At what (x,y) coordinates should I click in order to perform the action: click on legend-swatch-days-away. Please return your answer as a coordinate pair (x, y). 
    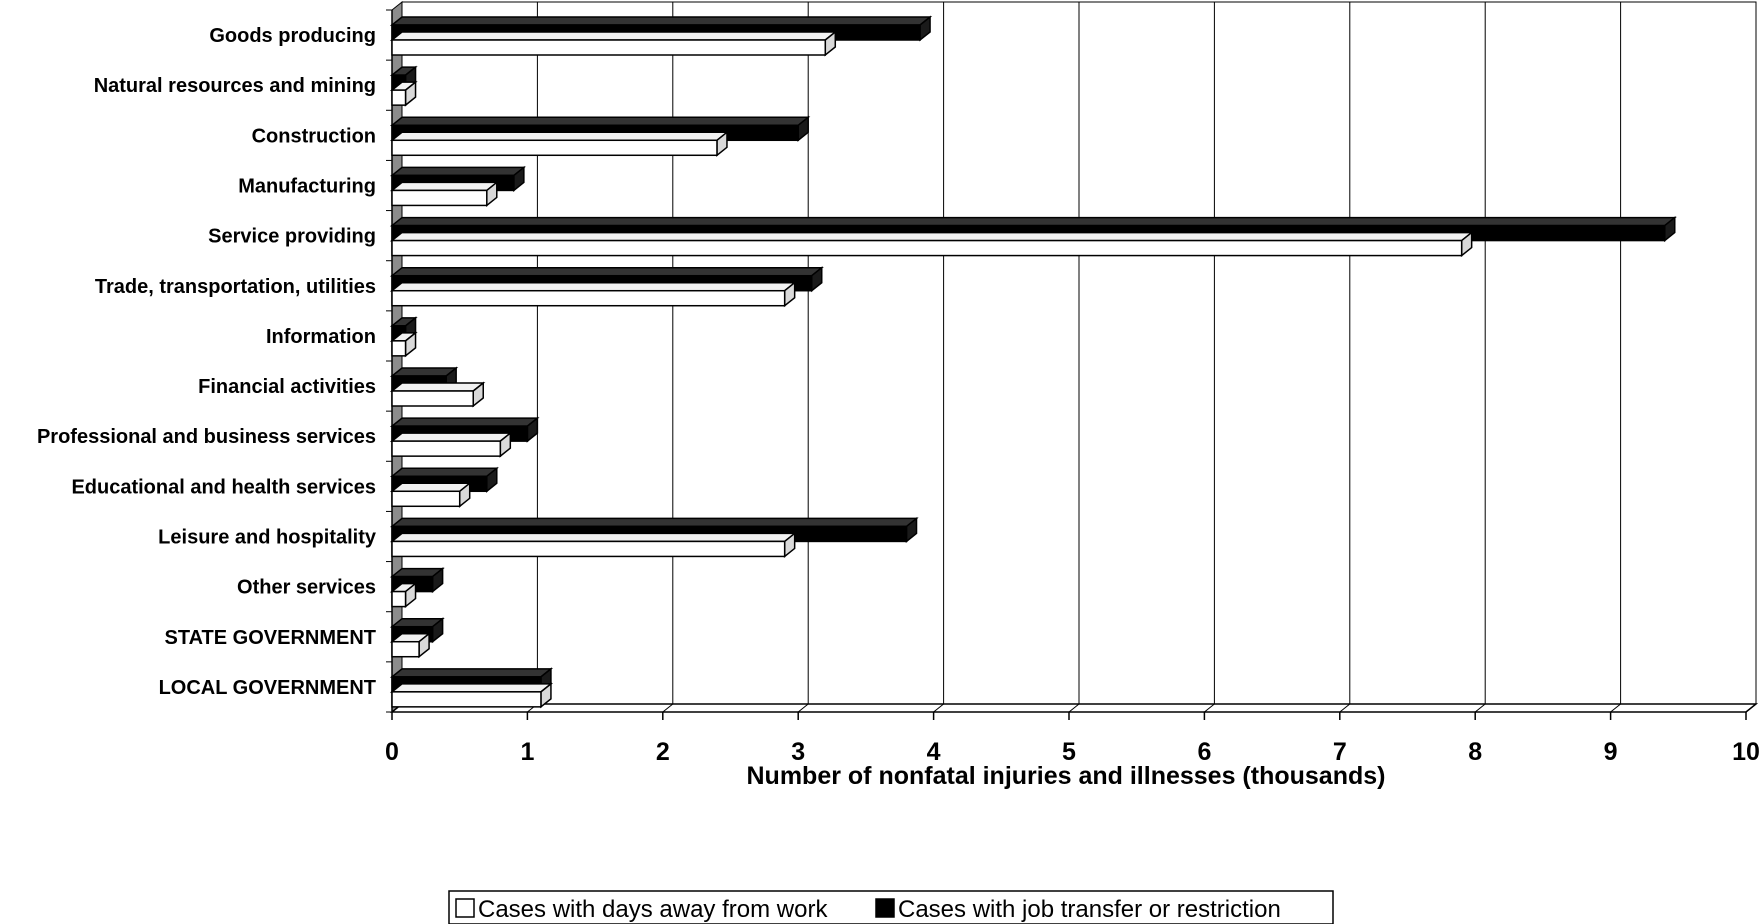
    Looking at the image, I should click on (465, 908).